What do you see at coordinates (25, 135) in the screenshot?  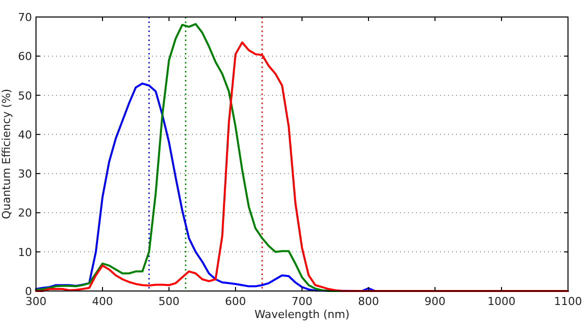 I see `y-tick-label: 40` at bounding box center [25, 135].